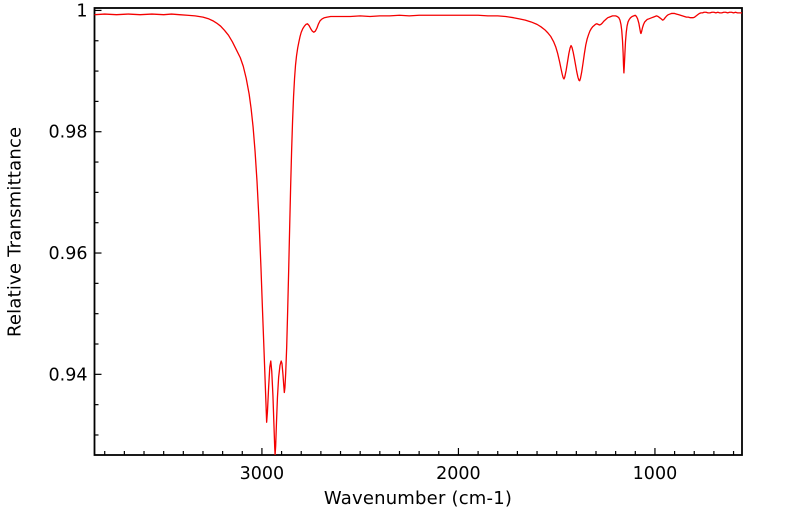 This screenshot has width=799, height=516. I want to click on y-axis-ticks, so click(98, 222).